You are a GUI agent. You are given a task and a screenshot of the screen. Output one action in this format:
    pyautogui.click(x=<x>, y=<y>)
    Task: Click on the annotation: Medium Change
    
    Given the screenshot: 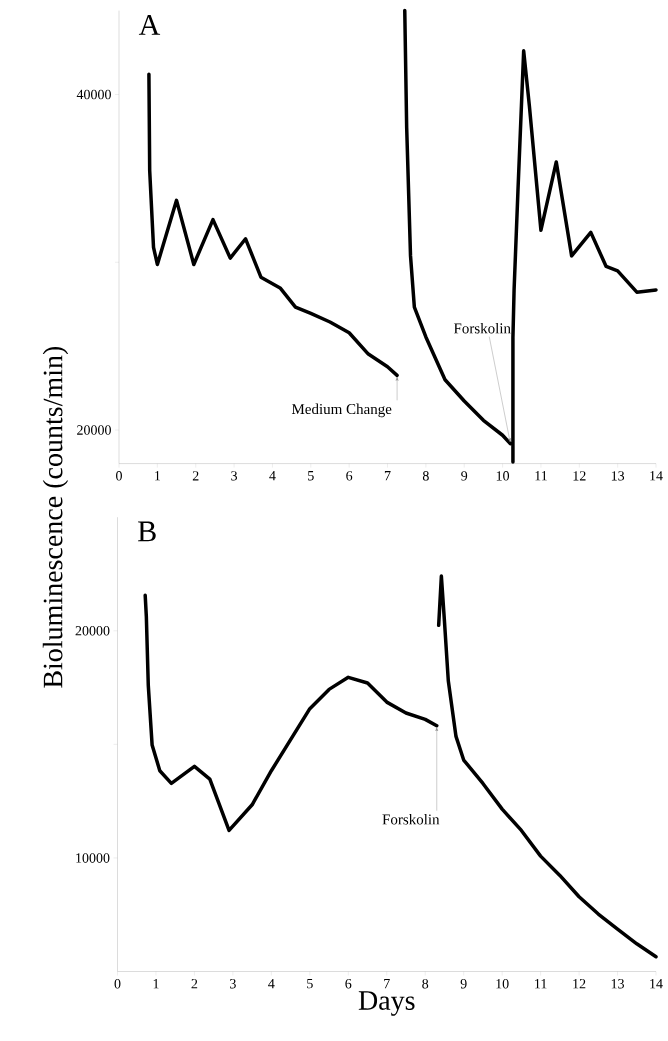 What is the action you would take?
    pyautogui.click(x=341, y=410)
    